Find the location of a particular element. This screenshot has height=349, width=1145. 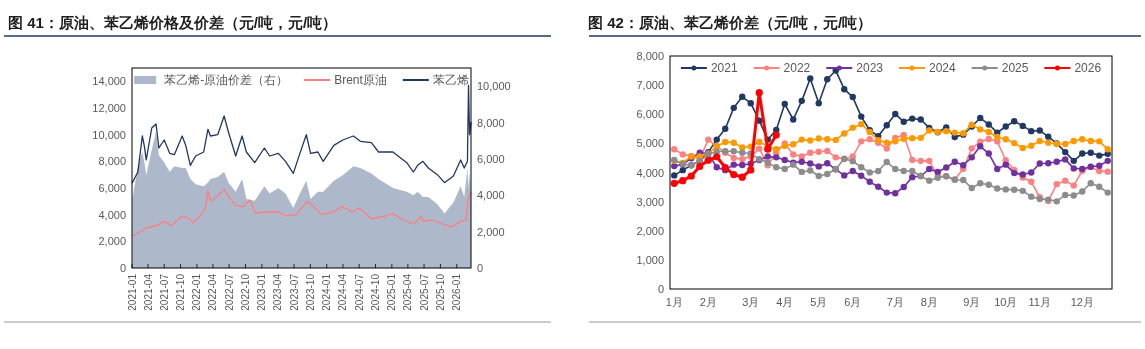

x-tick-label: 2021-07 is located at coordinates (164, 292).